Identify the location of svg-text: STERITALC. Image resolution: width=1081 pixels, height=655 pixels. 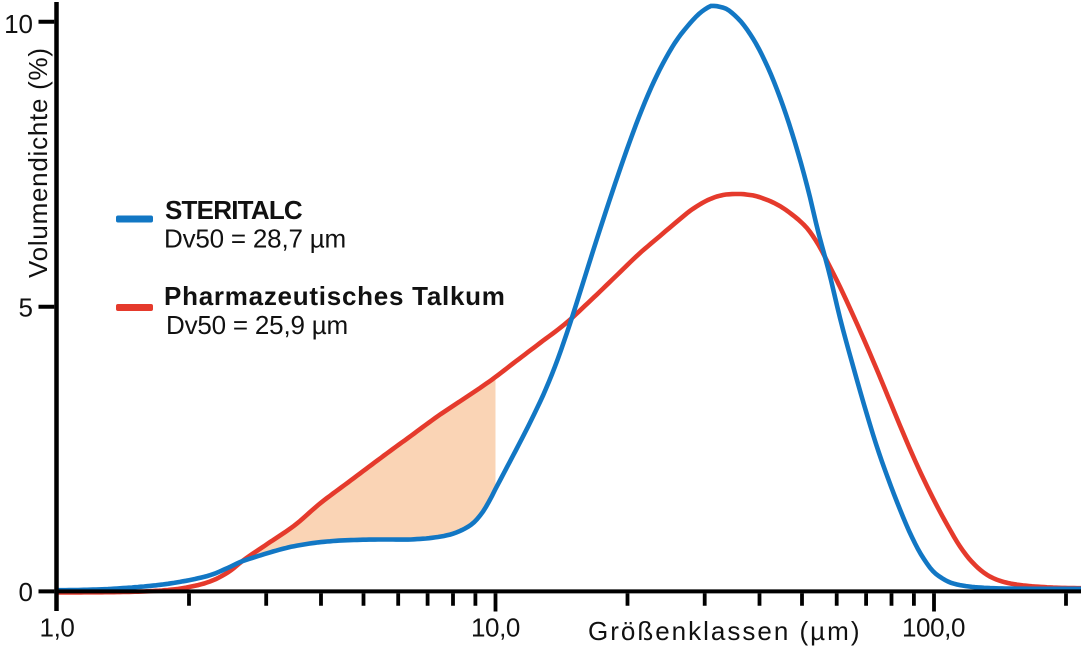
(234, 210).